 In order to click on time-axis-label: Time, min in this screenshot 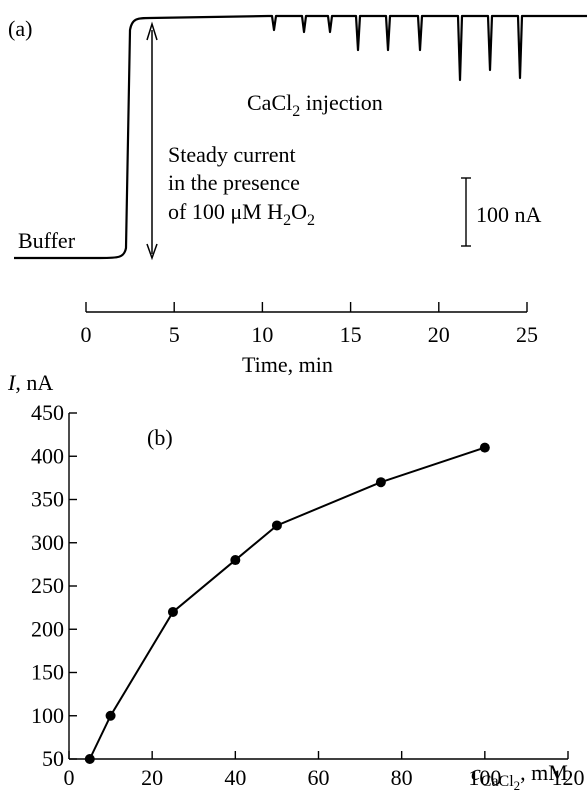, I will do `click(287, 364)`.